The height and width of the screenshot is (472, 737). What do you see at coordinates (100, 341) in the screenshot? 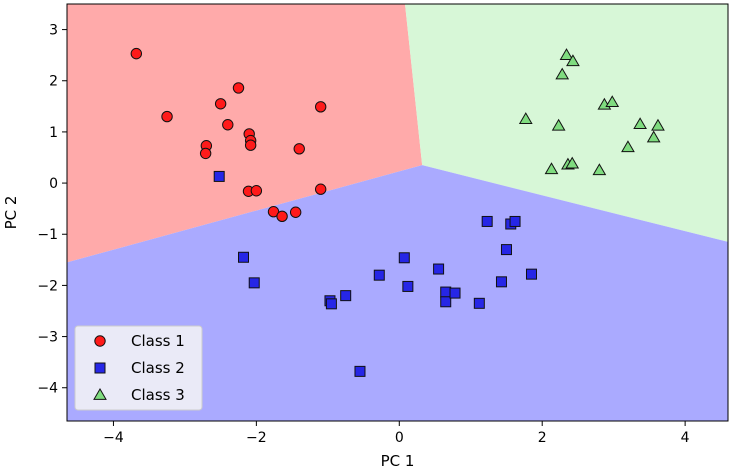
I see `legend-class-1-marker` at bounding box center [100, 341].